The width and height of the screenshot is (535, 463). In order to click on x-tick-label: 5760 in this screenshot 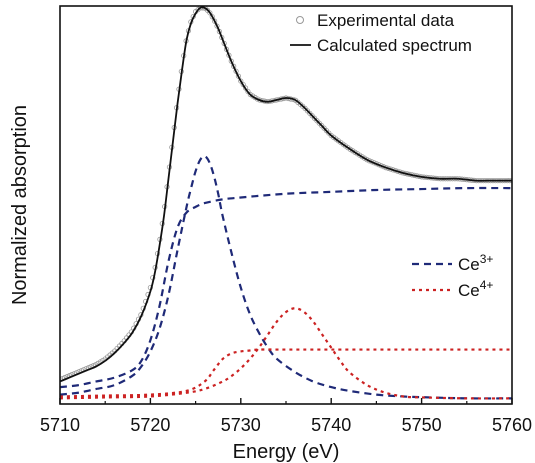, I will do `click(512, 425)`.